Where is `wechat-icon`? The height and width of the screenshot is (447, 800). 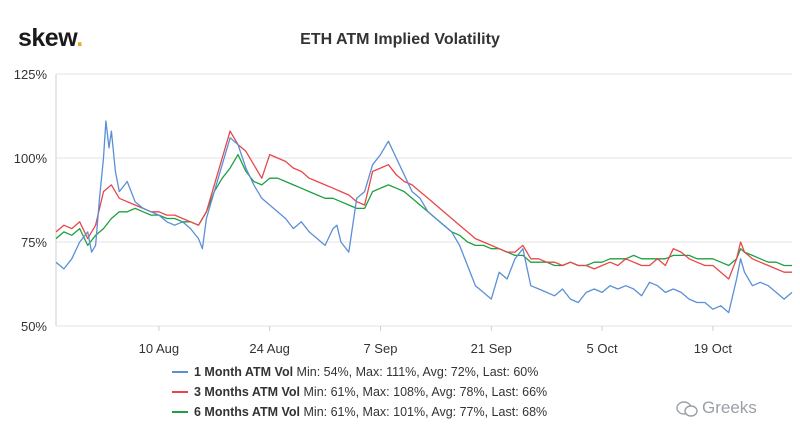
wechat-icon is located at coordinates (687, 408).